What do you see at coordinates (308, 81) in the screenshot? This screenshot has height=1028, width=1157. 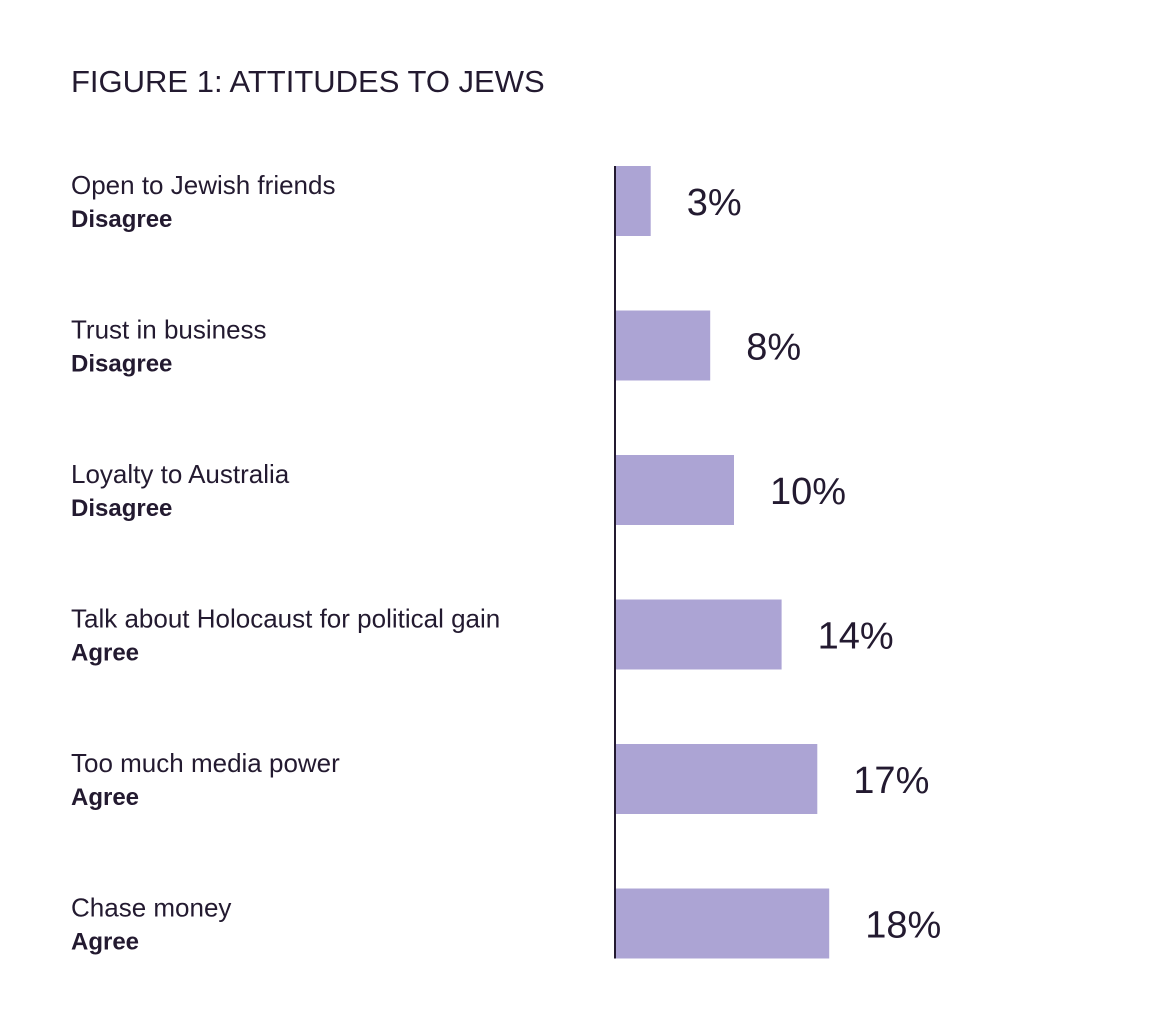 I see `chart-title: FIGURE 1: ATTITUDES TO JEWS` at bounding box center [308, 81].